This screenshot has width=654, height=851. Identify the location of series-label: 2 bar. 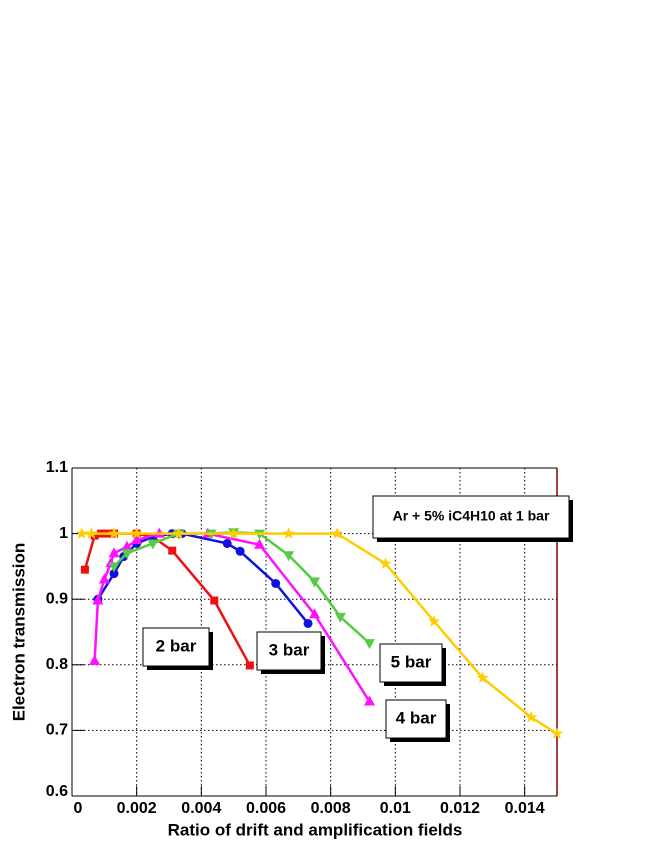
(176, 645).